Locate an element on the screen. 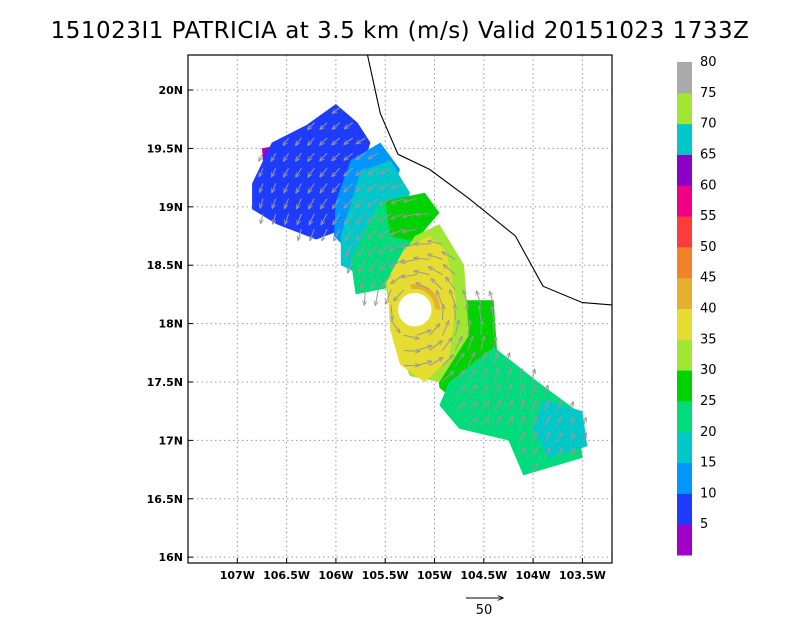 This screenshot has height=618, width=800. colorbar-label-9: 50 is located at coordinates (708, 247).